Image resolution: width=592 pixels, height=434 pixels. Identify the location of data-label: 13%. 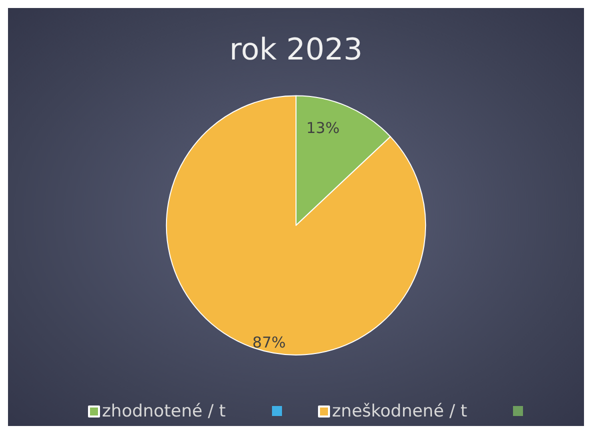
(323, 128).